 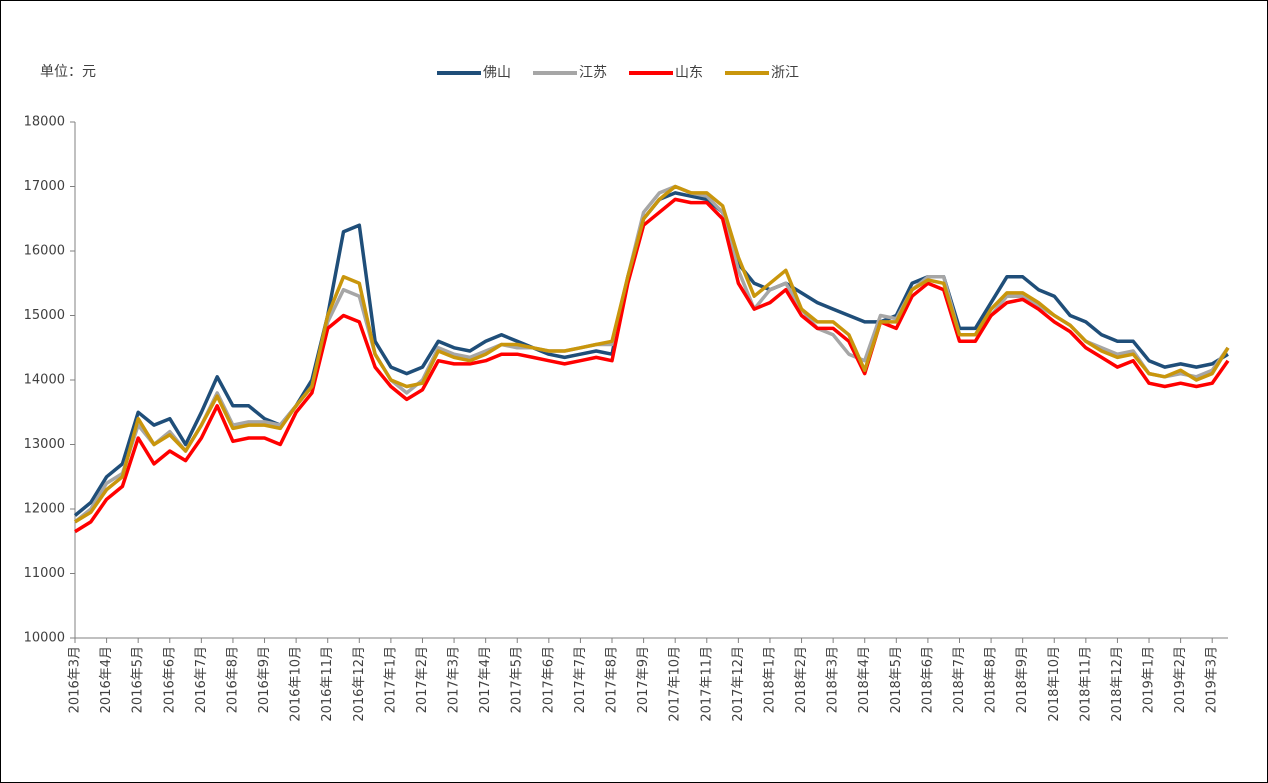 What do you see at coordinates (593, 73) in the screenshot?
I see `legend-label: 江苏` at bounding box center [593, 73].